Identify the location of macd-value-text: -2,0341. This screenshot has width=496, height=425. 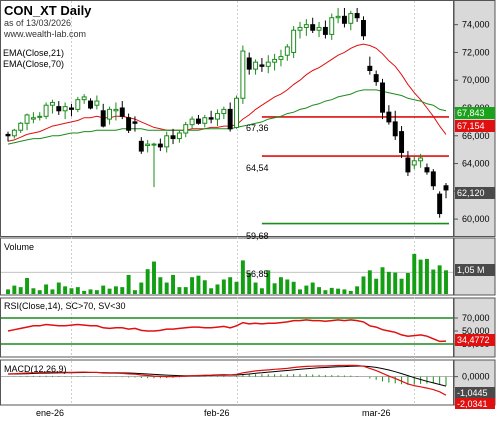
(472, 404).